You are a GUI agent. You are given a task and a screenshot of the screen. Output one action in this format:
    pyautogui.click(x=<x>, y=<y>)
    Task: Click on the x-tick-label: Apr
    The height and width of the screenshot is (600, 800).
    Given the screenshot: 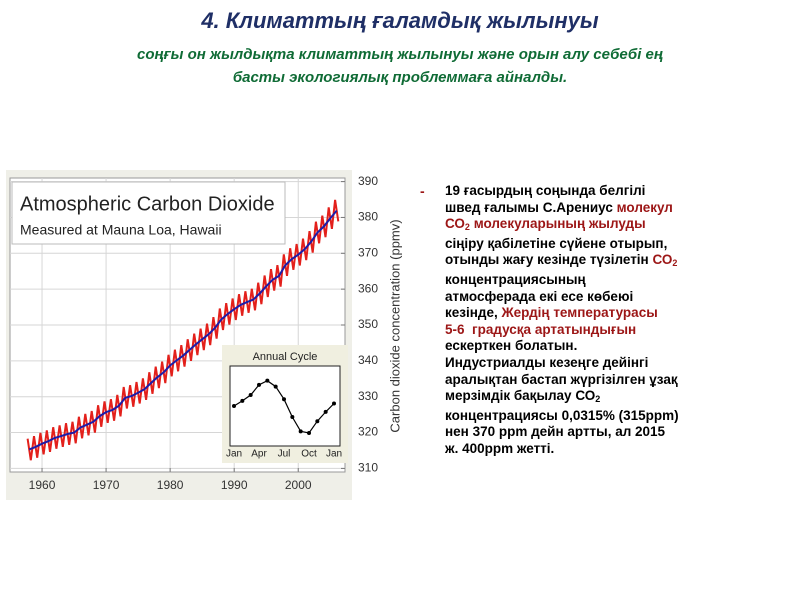 What is the action you would take?
    pyautogui.click(x=259, y=454)
    